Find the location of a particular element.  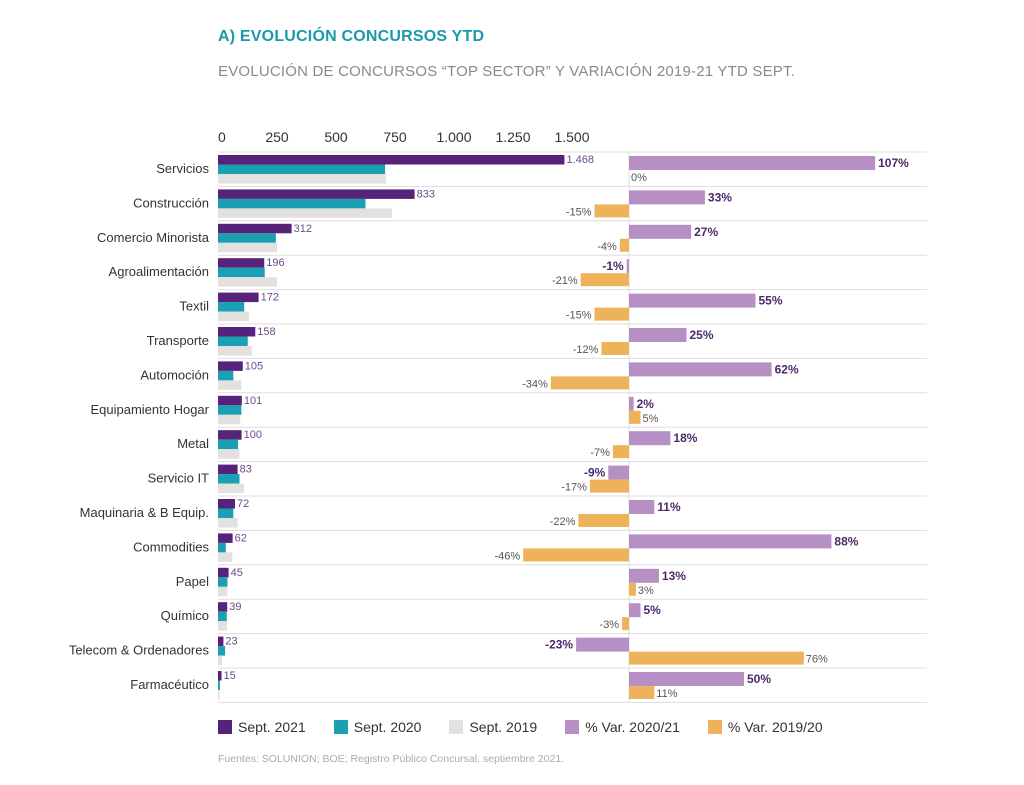

var-2020-21-label: 33% is located at coordinates (720, 197).